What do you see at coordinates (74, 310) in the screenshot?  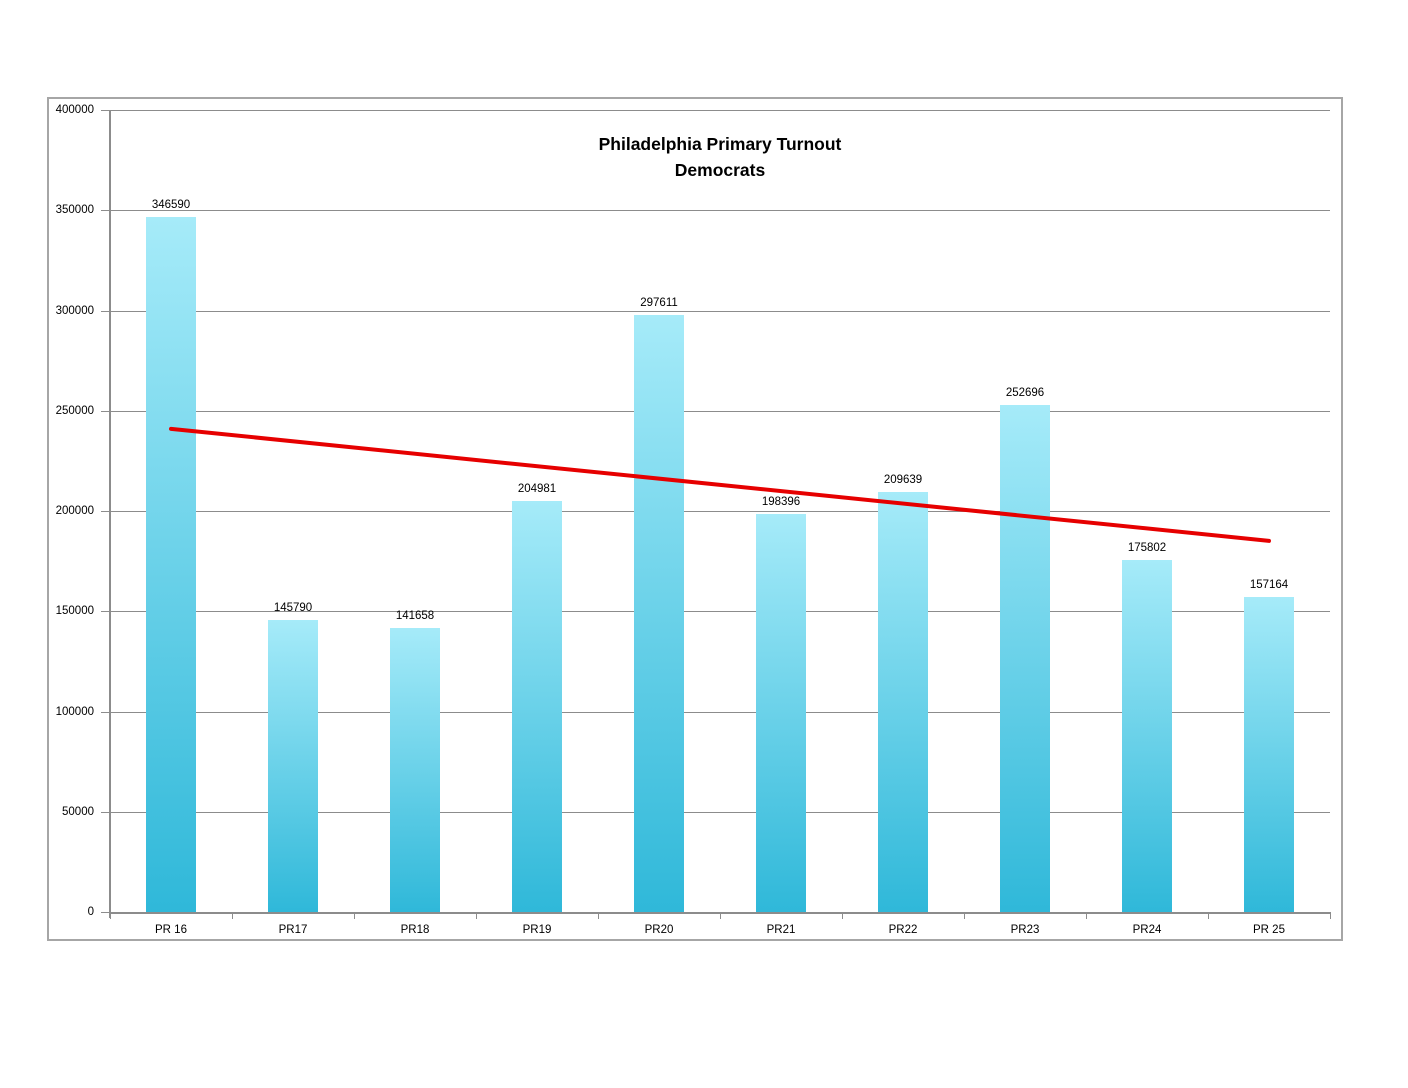 I see `y-tick-label: 300000` at bounding box center [74, 310].